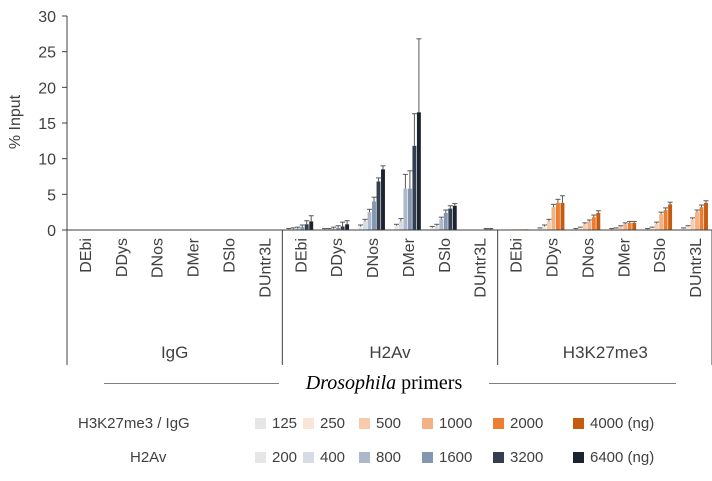 This screenshot has height=481, width=712. Describe the element at coordinates (390, 352) in the screenshot. I see `group-label: H2Av` at that location.